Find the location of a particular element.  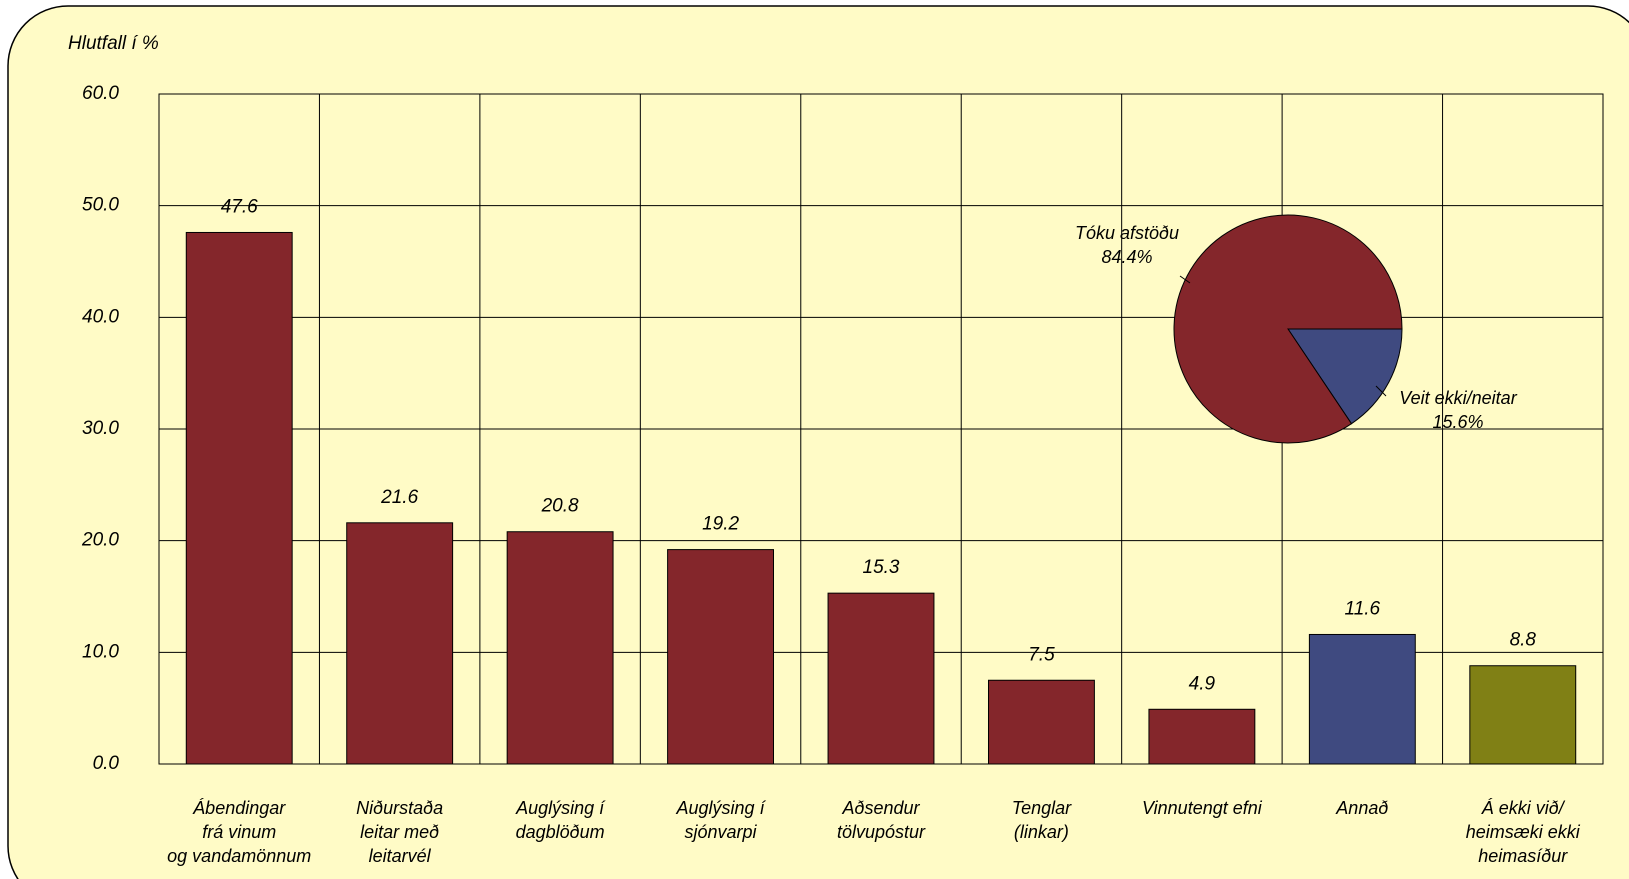

value-label: 8.8 is located at coordinates (1523, 640).